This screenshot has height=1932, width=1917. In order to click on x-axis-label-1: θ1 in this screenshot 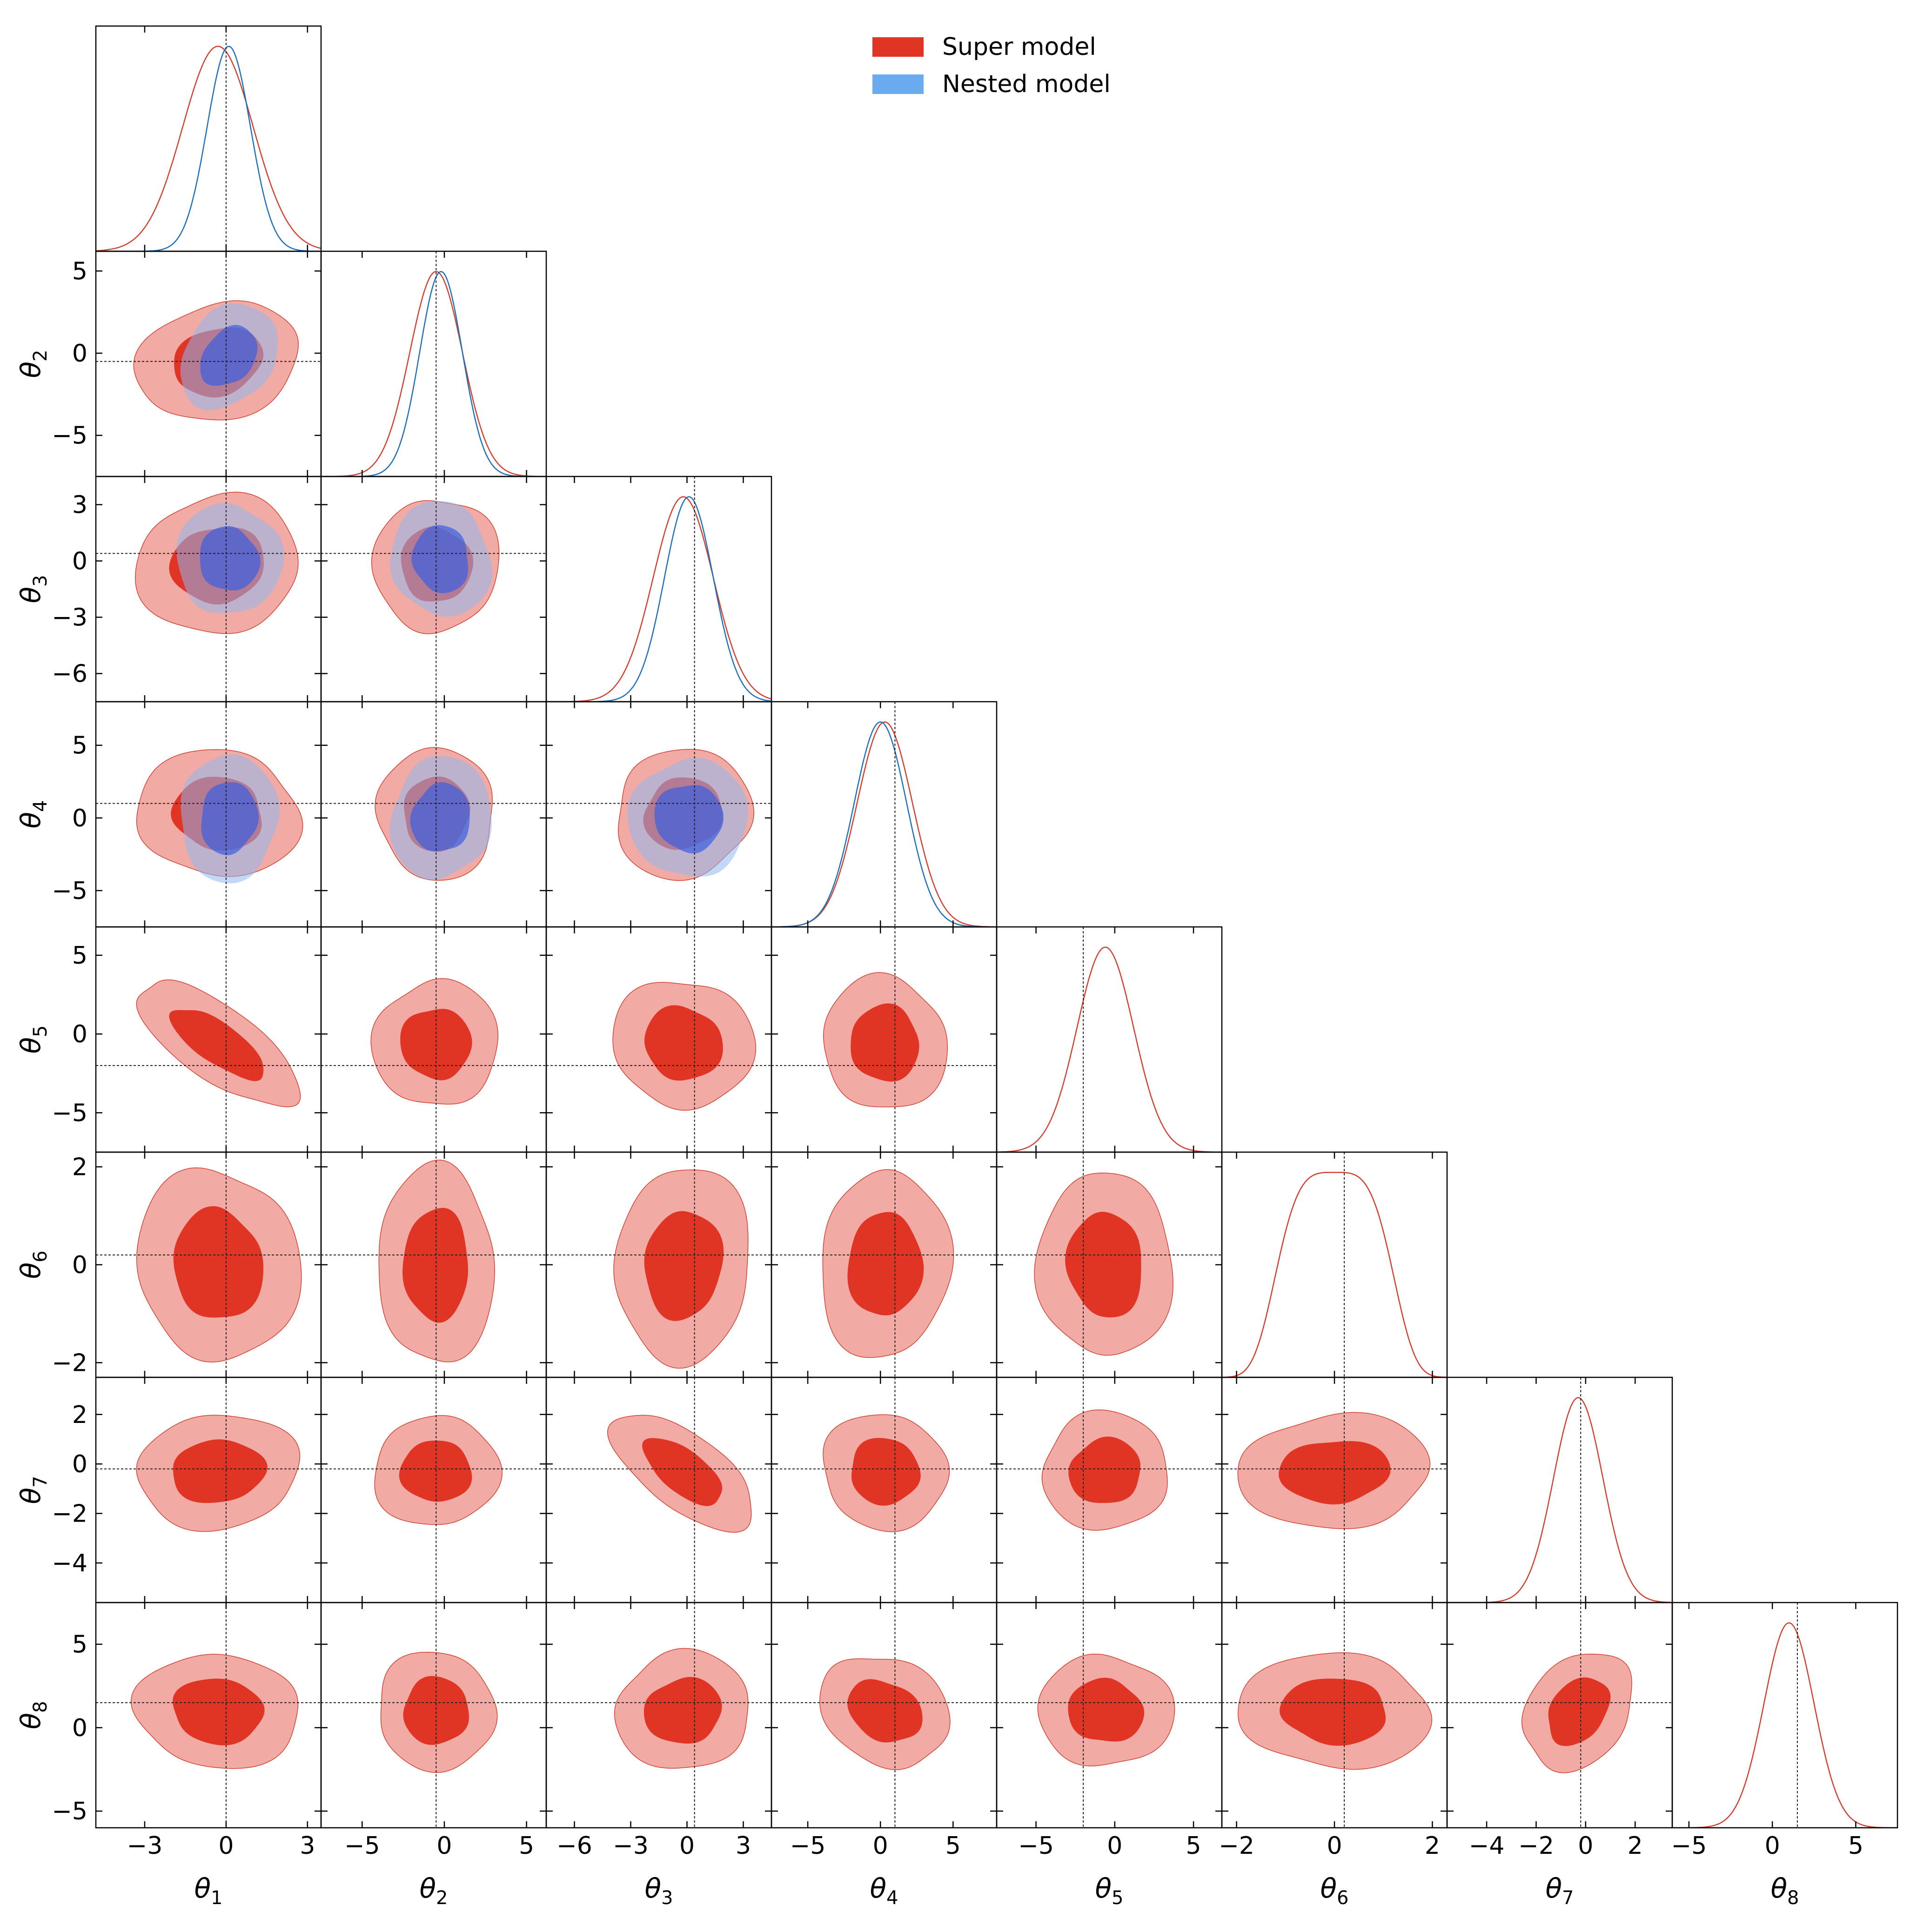, I will do `click(208, 1890)`.